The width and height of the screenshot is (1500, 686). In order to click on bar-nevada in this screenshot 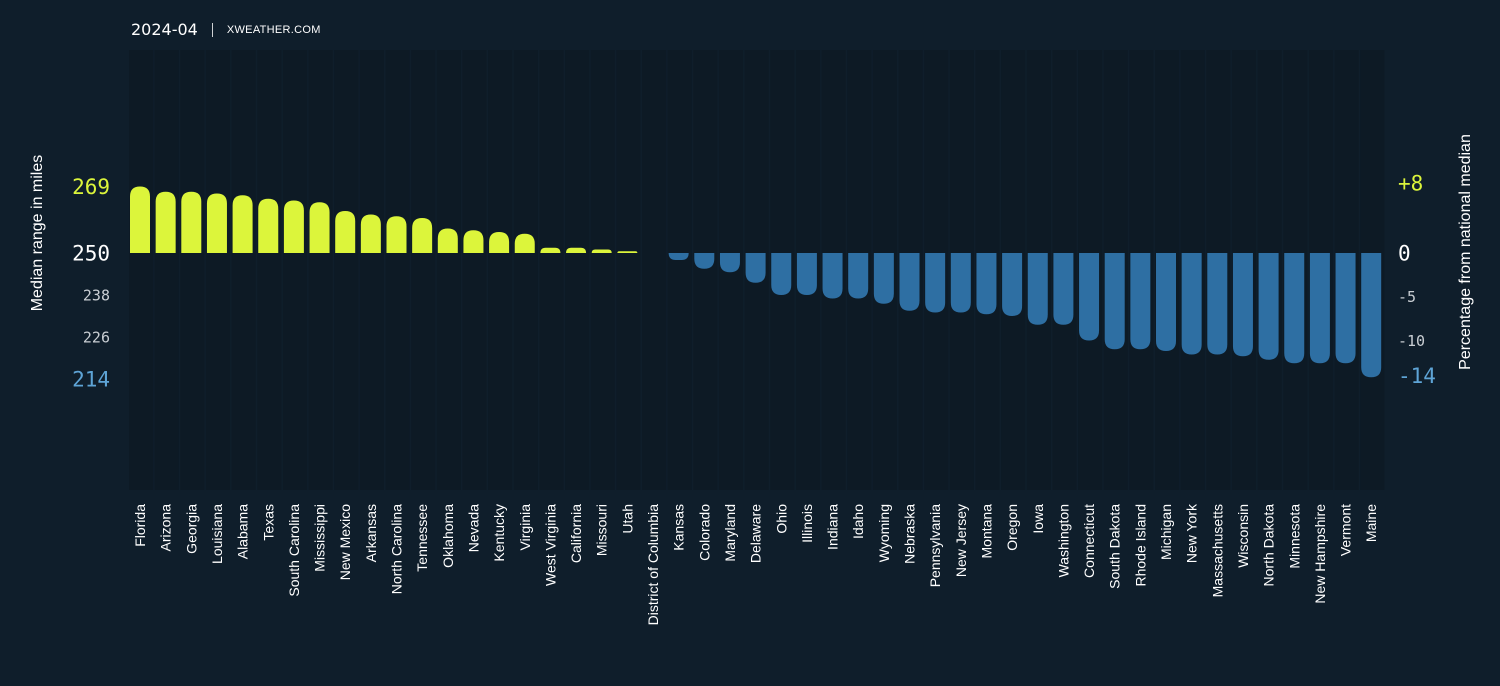, I will do `click(473, 241)`.